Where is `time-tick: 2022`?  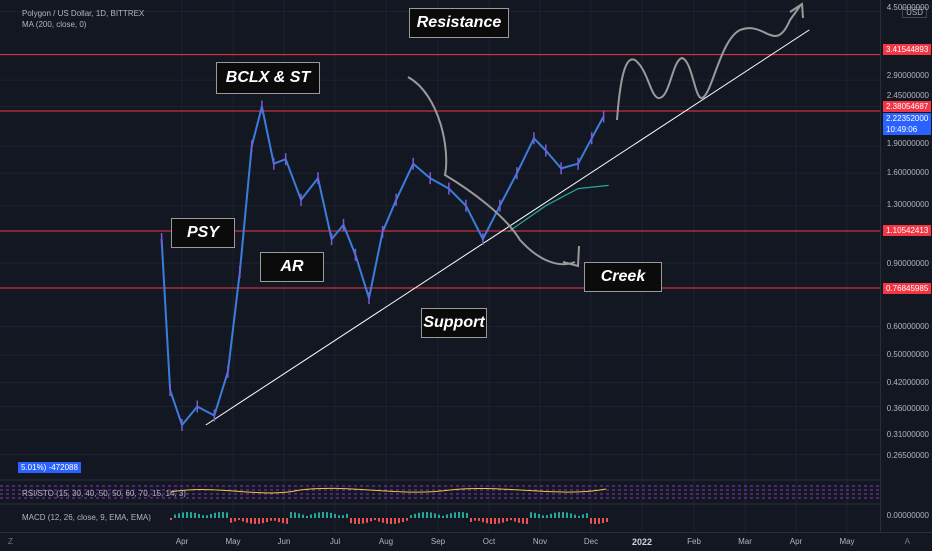 time-tick: 2022 is located at coordinates (642, 542).